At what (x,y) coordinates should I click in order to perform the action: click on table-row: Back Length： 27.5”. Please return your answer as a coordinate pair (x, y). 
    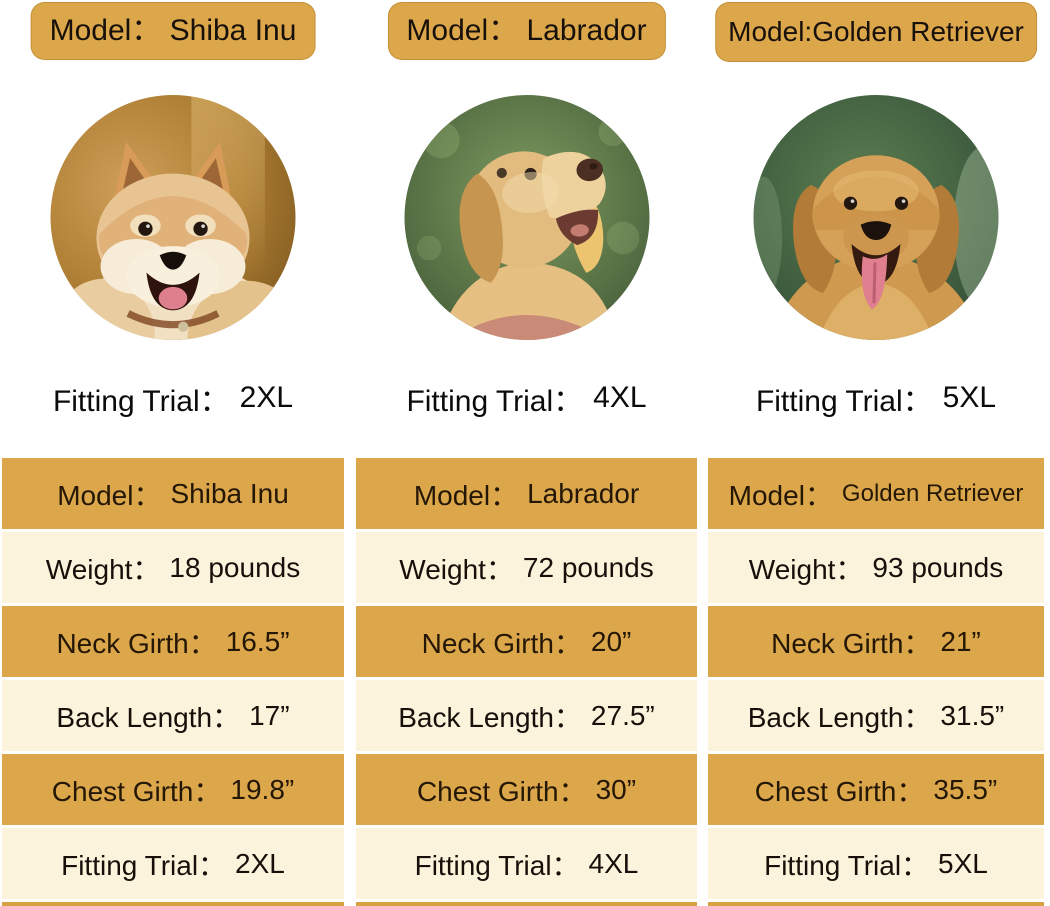
    Looking at the image, I should click on (526, 715).